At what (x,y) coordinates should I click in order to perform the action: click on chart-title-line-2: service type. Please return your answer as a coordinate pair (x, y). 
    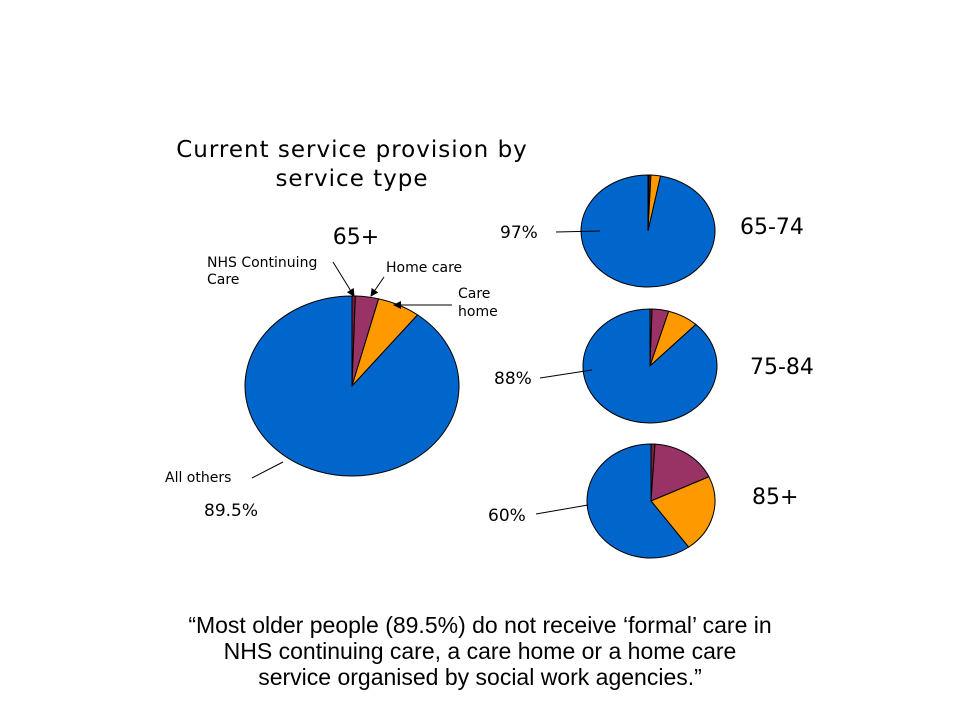
    Looking at the image, I should click on (351, 179).